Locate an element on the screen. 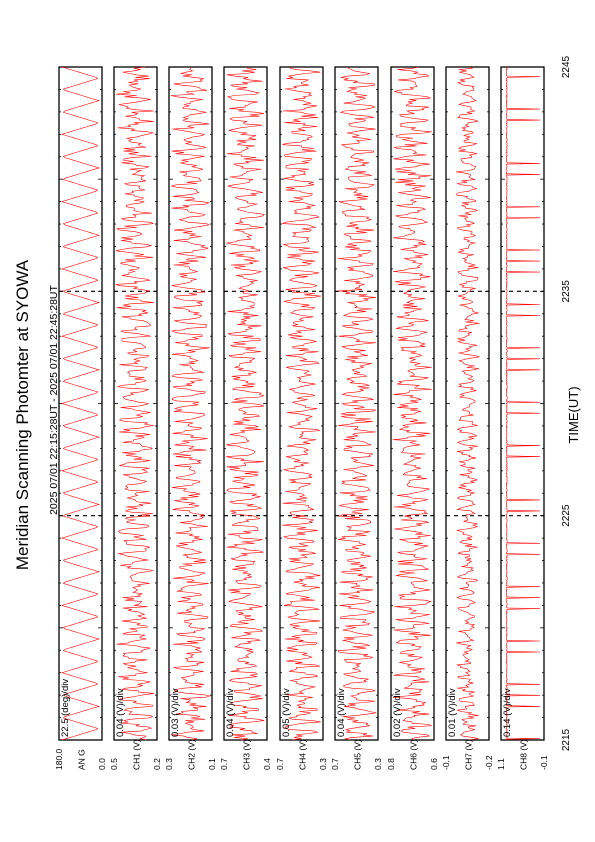  y-top-label: 180.0 is located at coordinates (59, 759).